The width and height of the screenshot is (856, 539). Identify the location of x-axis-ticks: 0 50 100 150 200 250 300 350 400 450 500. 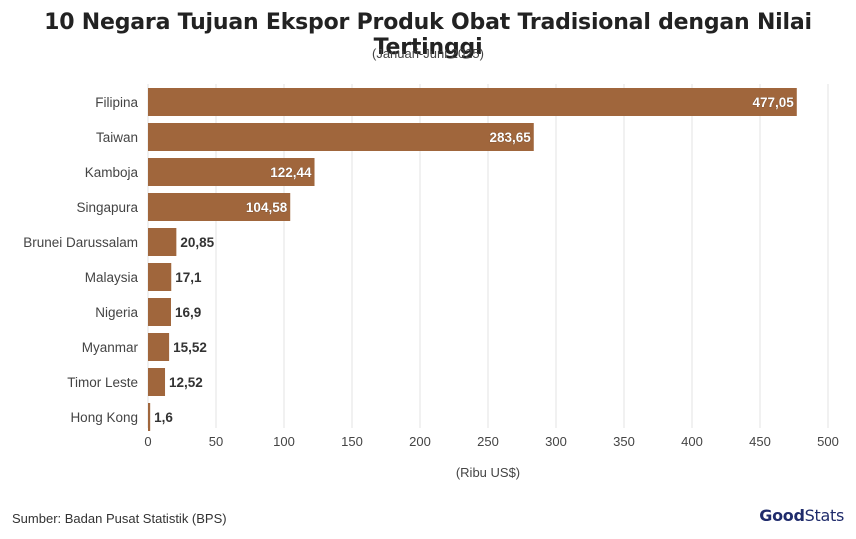
(491, 441).